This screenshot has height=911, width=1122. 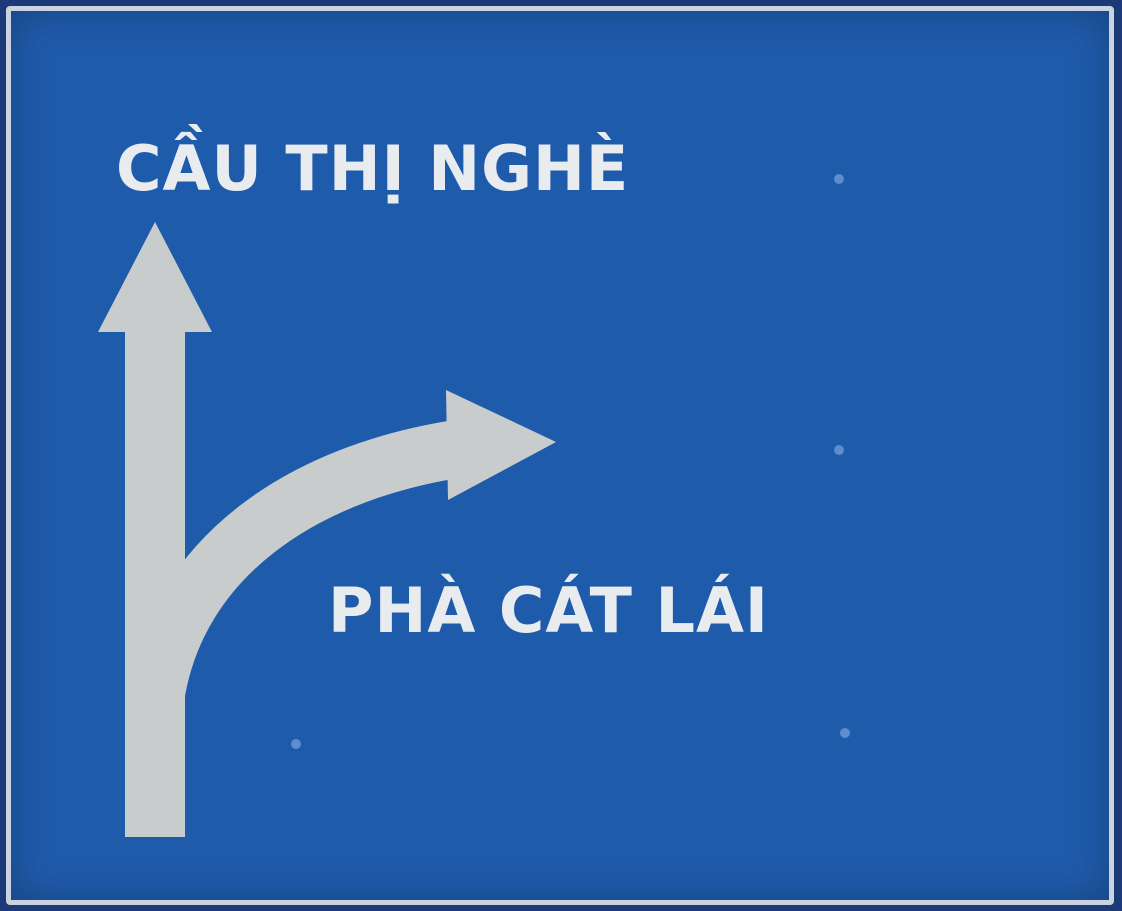 What do you see at coordinates (549, 610) in the screenshot?
I see `destination-right-label: PHÀ CÁT LÁI` at bounding box center [549, 610].